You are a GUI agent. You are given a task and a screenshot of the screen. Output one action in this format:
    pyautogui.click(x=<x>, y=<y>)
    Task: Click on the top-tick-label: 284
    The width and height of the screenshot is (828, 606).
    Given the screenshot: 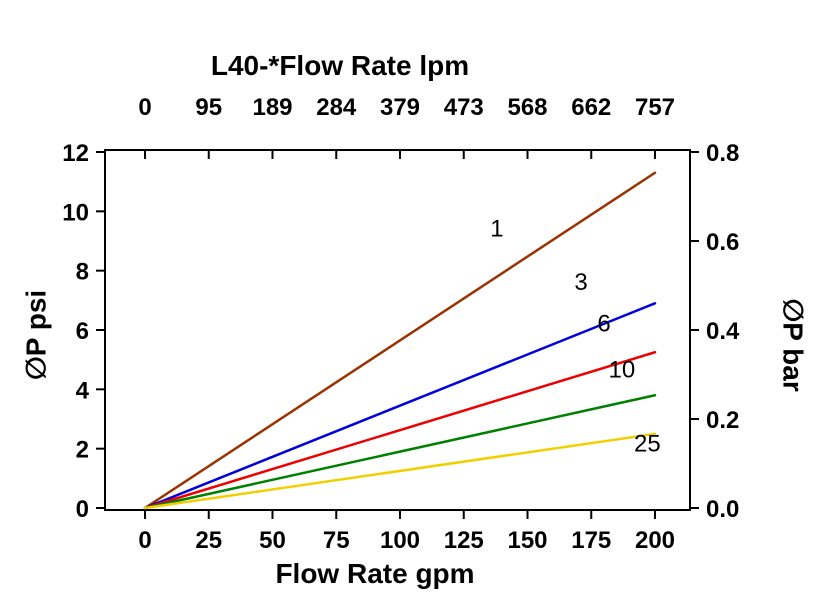 What is the action you would take?
    pyautogui.click(x=336, y=107)
    